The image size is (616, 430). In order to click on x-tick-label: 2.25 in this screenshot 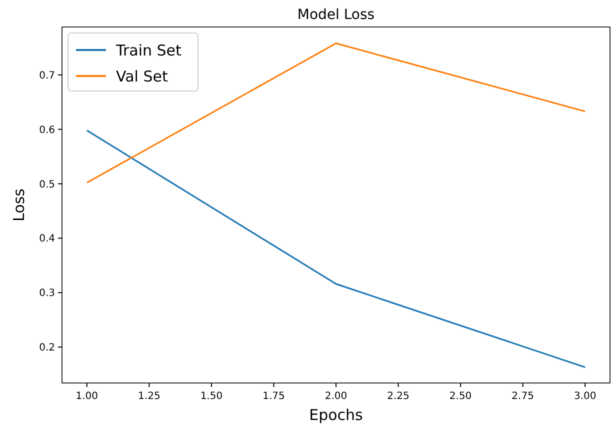, I will do `click(398, 396)`.